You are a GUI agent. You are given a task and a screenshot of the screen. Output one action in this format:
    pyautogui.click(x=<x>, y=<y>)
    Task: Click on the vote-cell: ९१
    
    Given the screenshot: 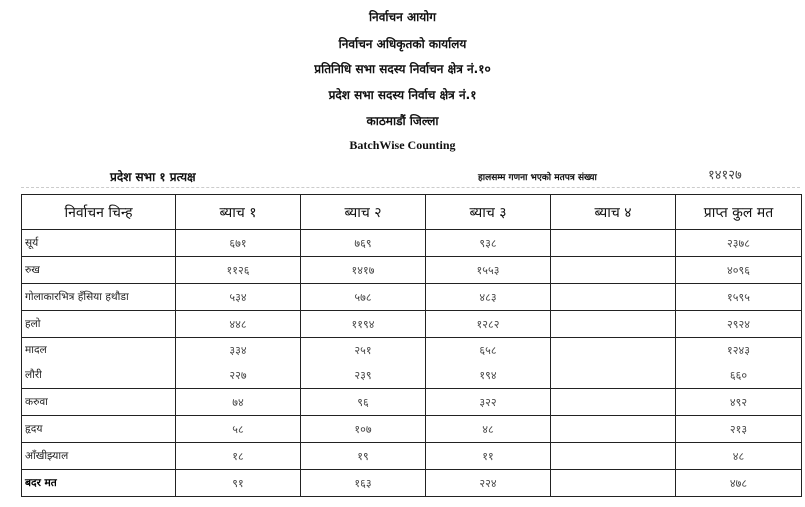 What is the action you would take?
    pyautogui.click(x=238, y=483)
    